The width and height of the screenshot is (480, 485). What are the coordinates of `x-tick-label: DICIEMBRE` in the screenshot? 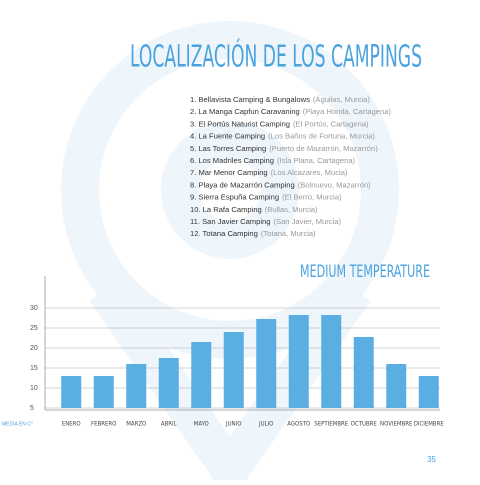 It's located at (429, 424).